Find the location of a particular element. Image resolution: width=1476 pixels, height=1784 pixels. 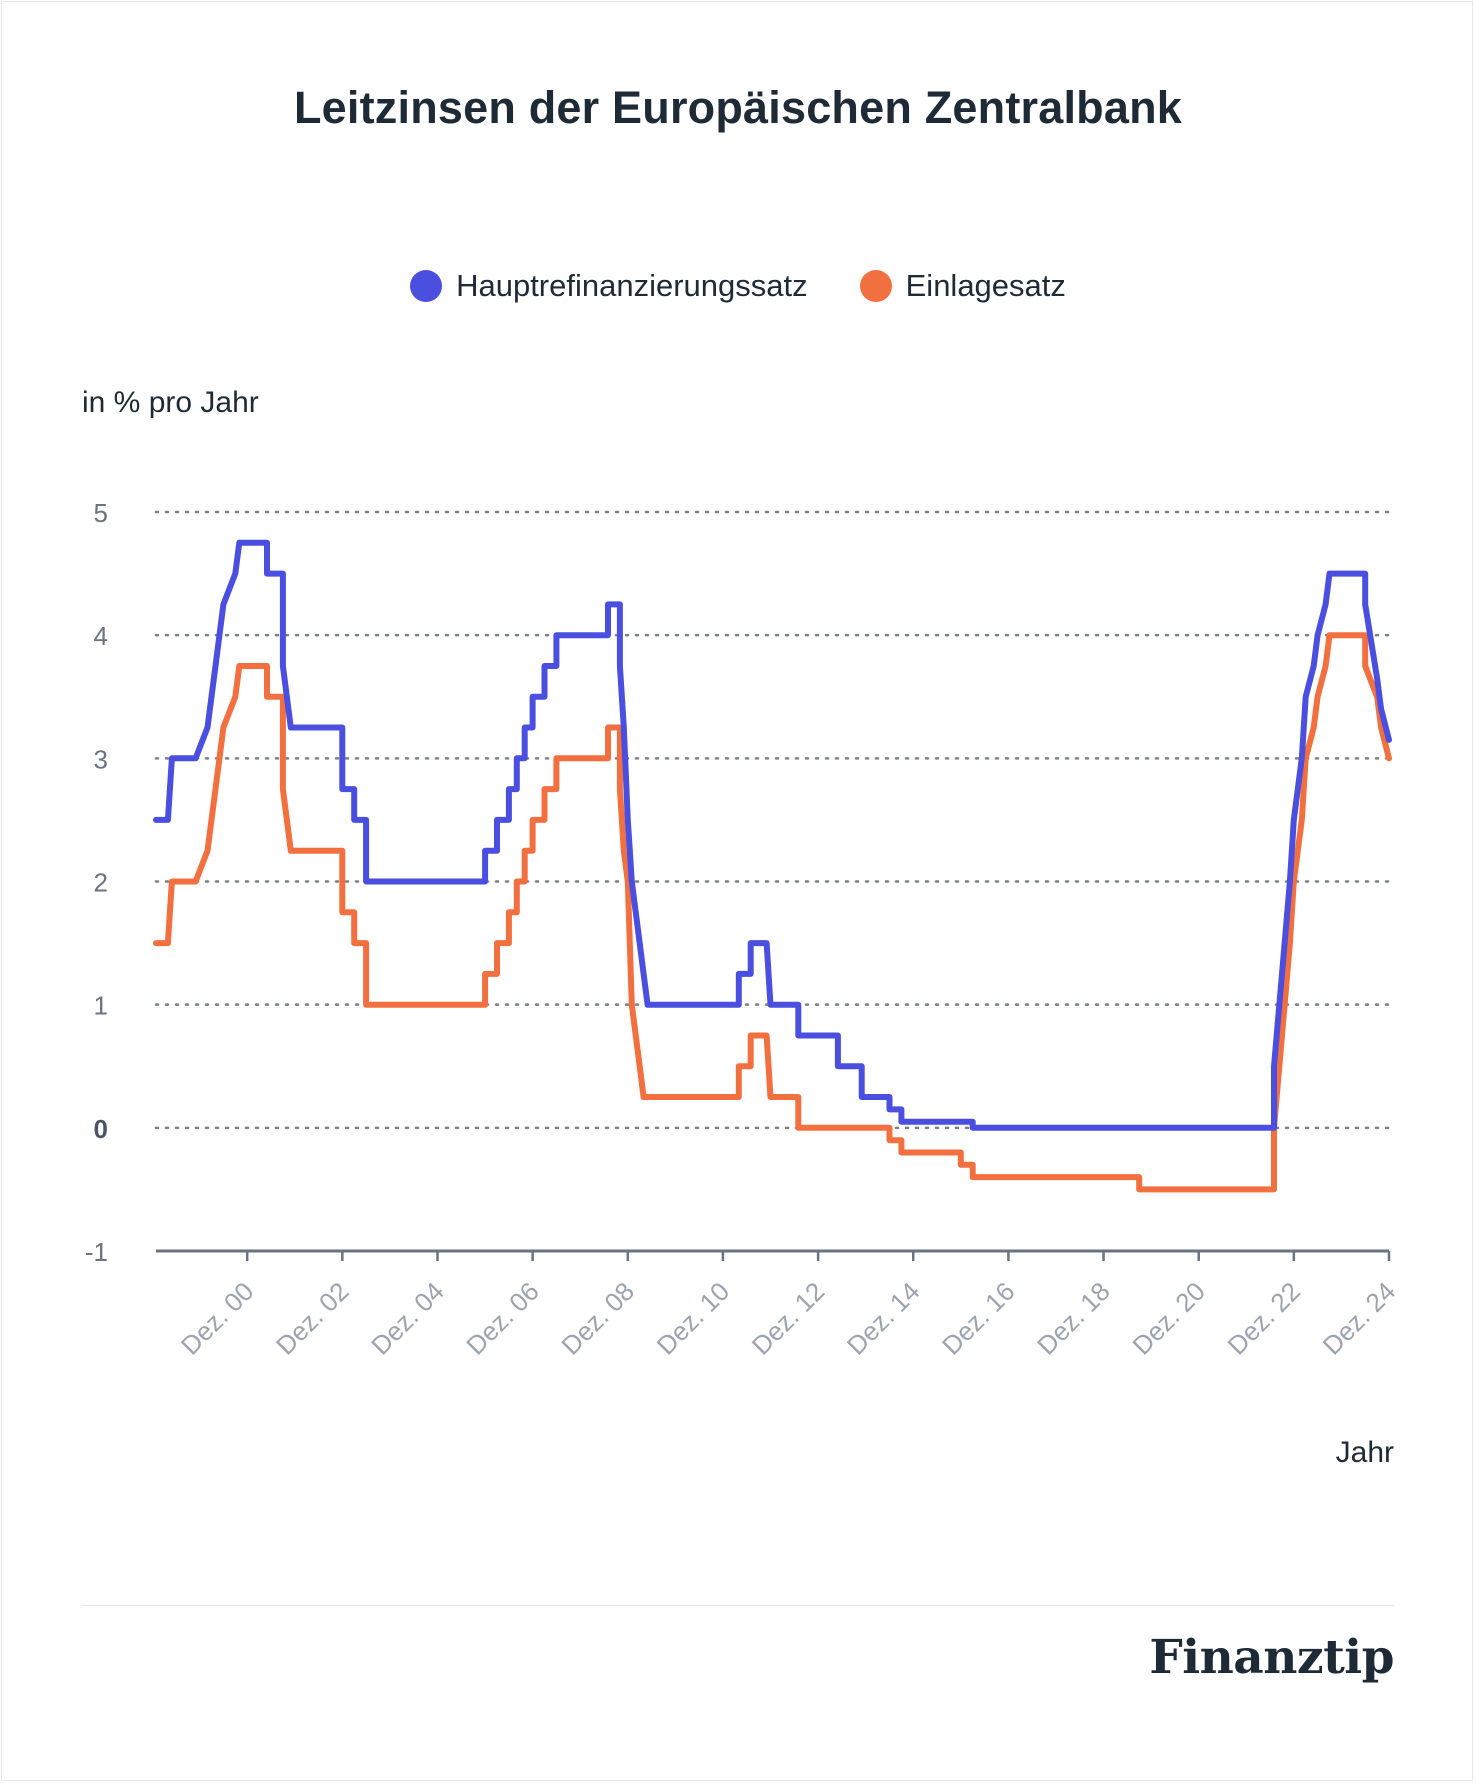

legend-marker-blue is located at coordinates (426, 286).